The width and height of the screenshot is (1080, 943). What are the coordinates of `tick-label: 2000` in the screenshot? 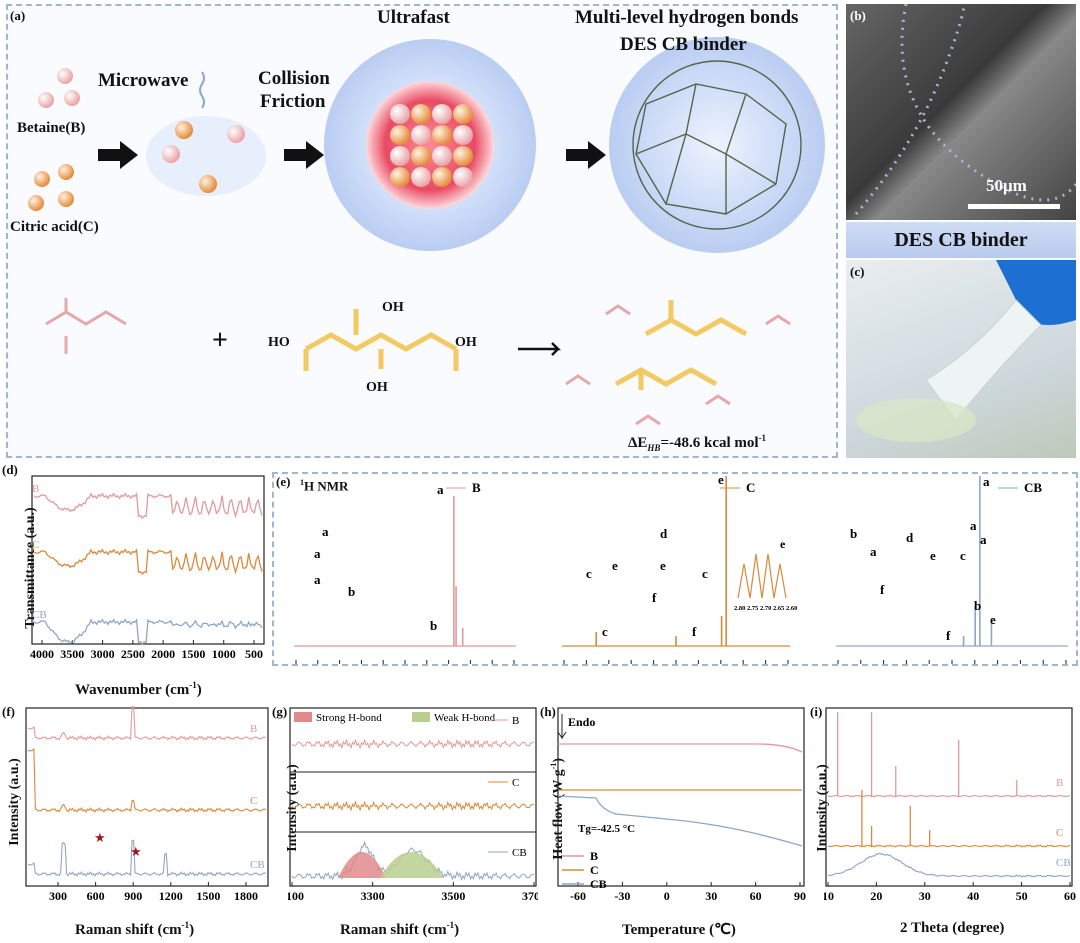 It's located at (163, 654).